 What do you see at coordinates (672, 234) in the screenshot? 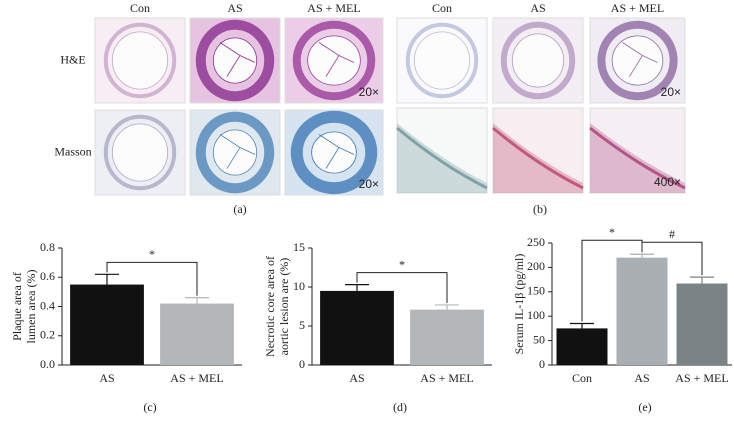
I see `significance-label: #` at bounding box center [672, 234].